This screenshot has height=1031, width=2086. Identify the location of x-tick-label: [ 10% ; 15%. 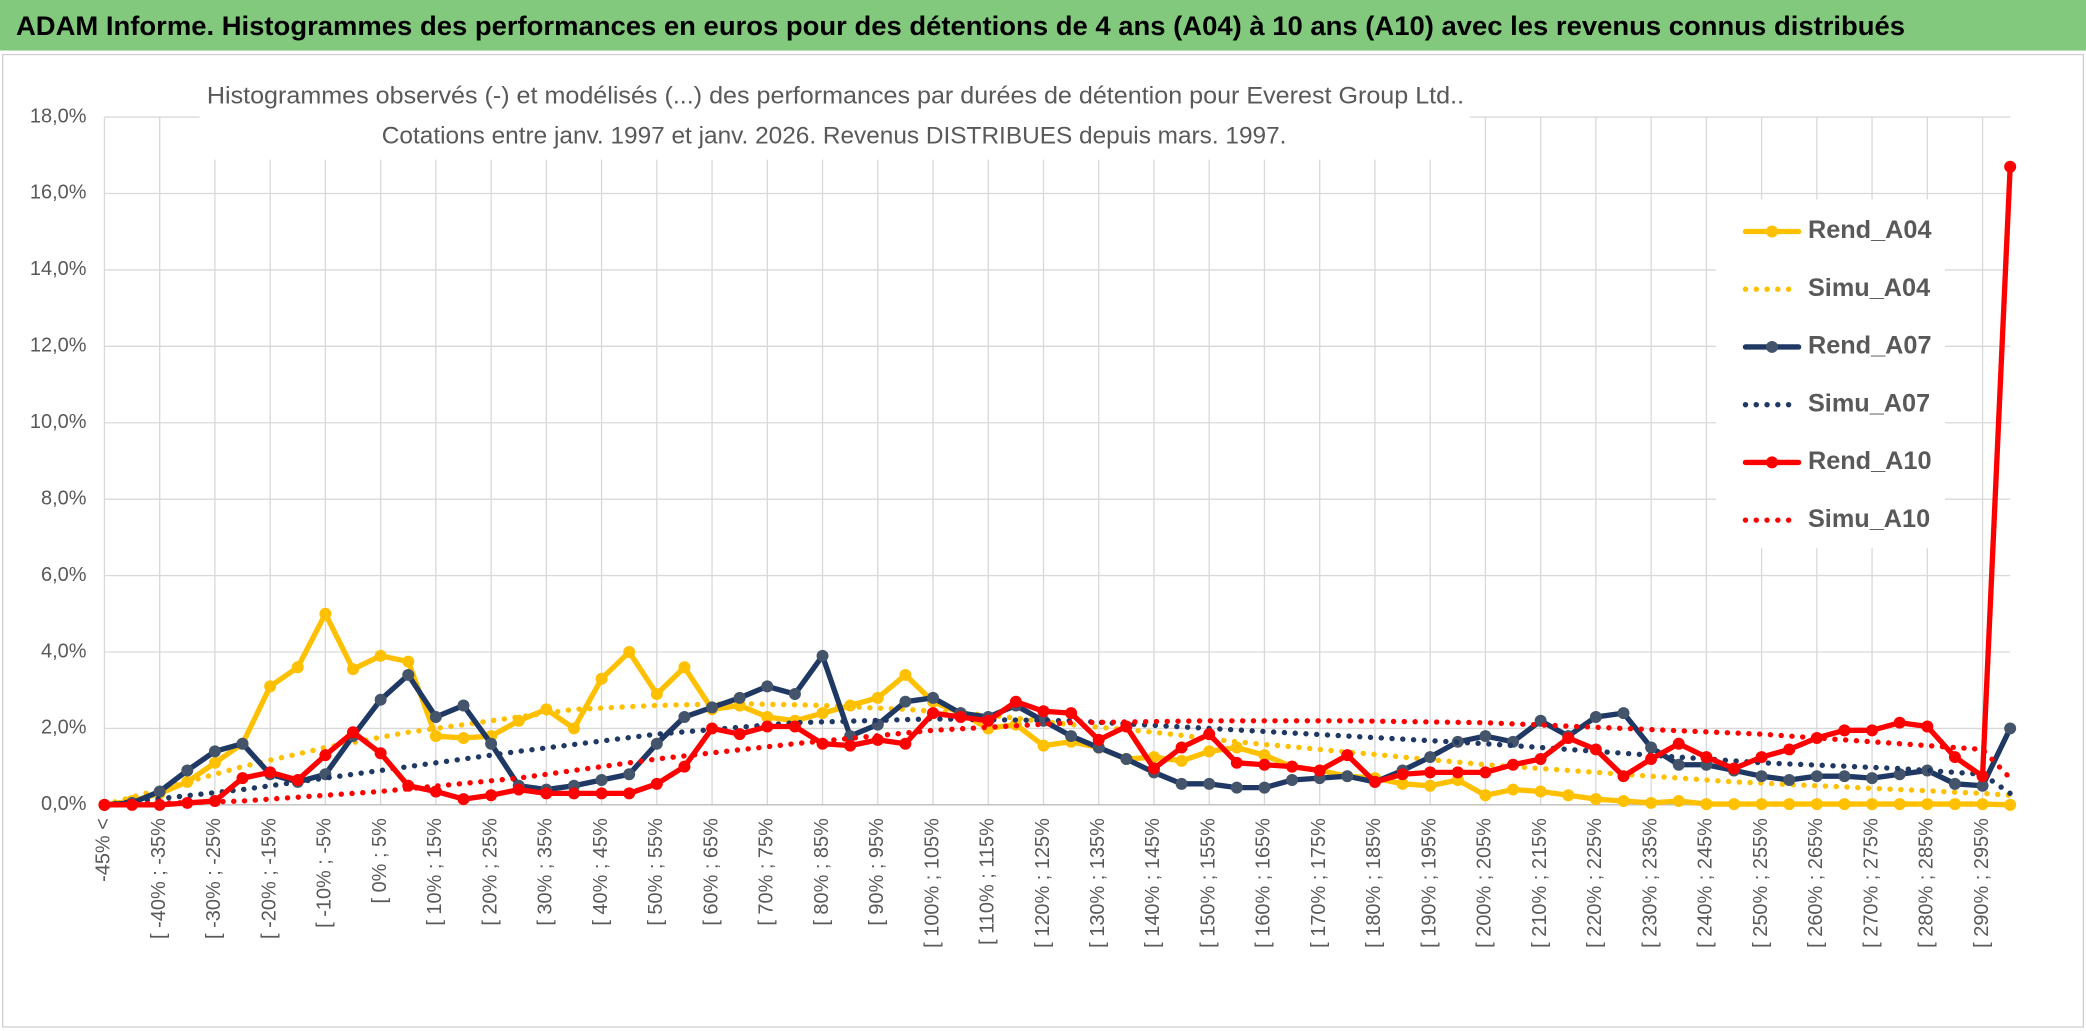
(435, 872).